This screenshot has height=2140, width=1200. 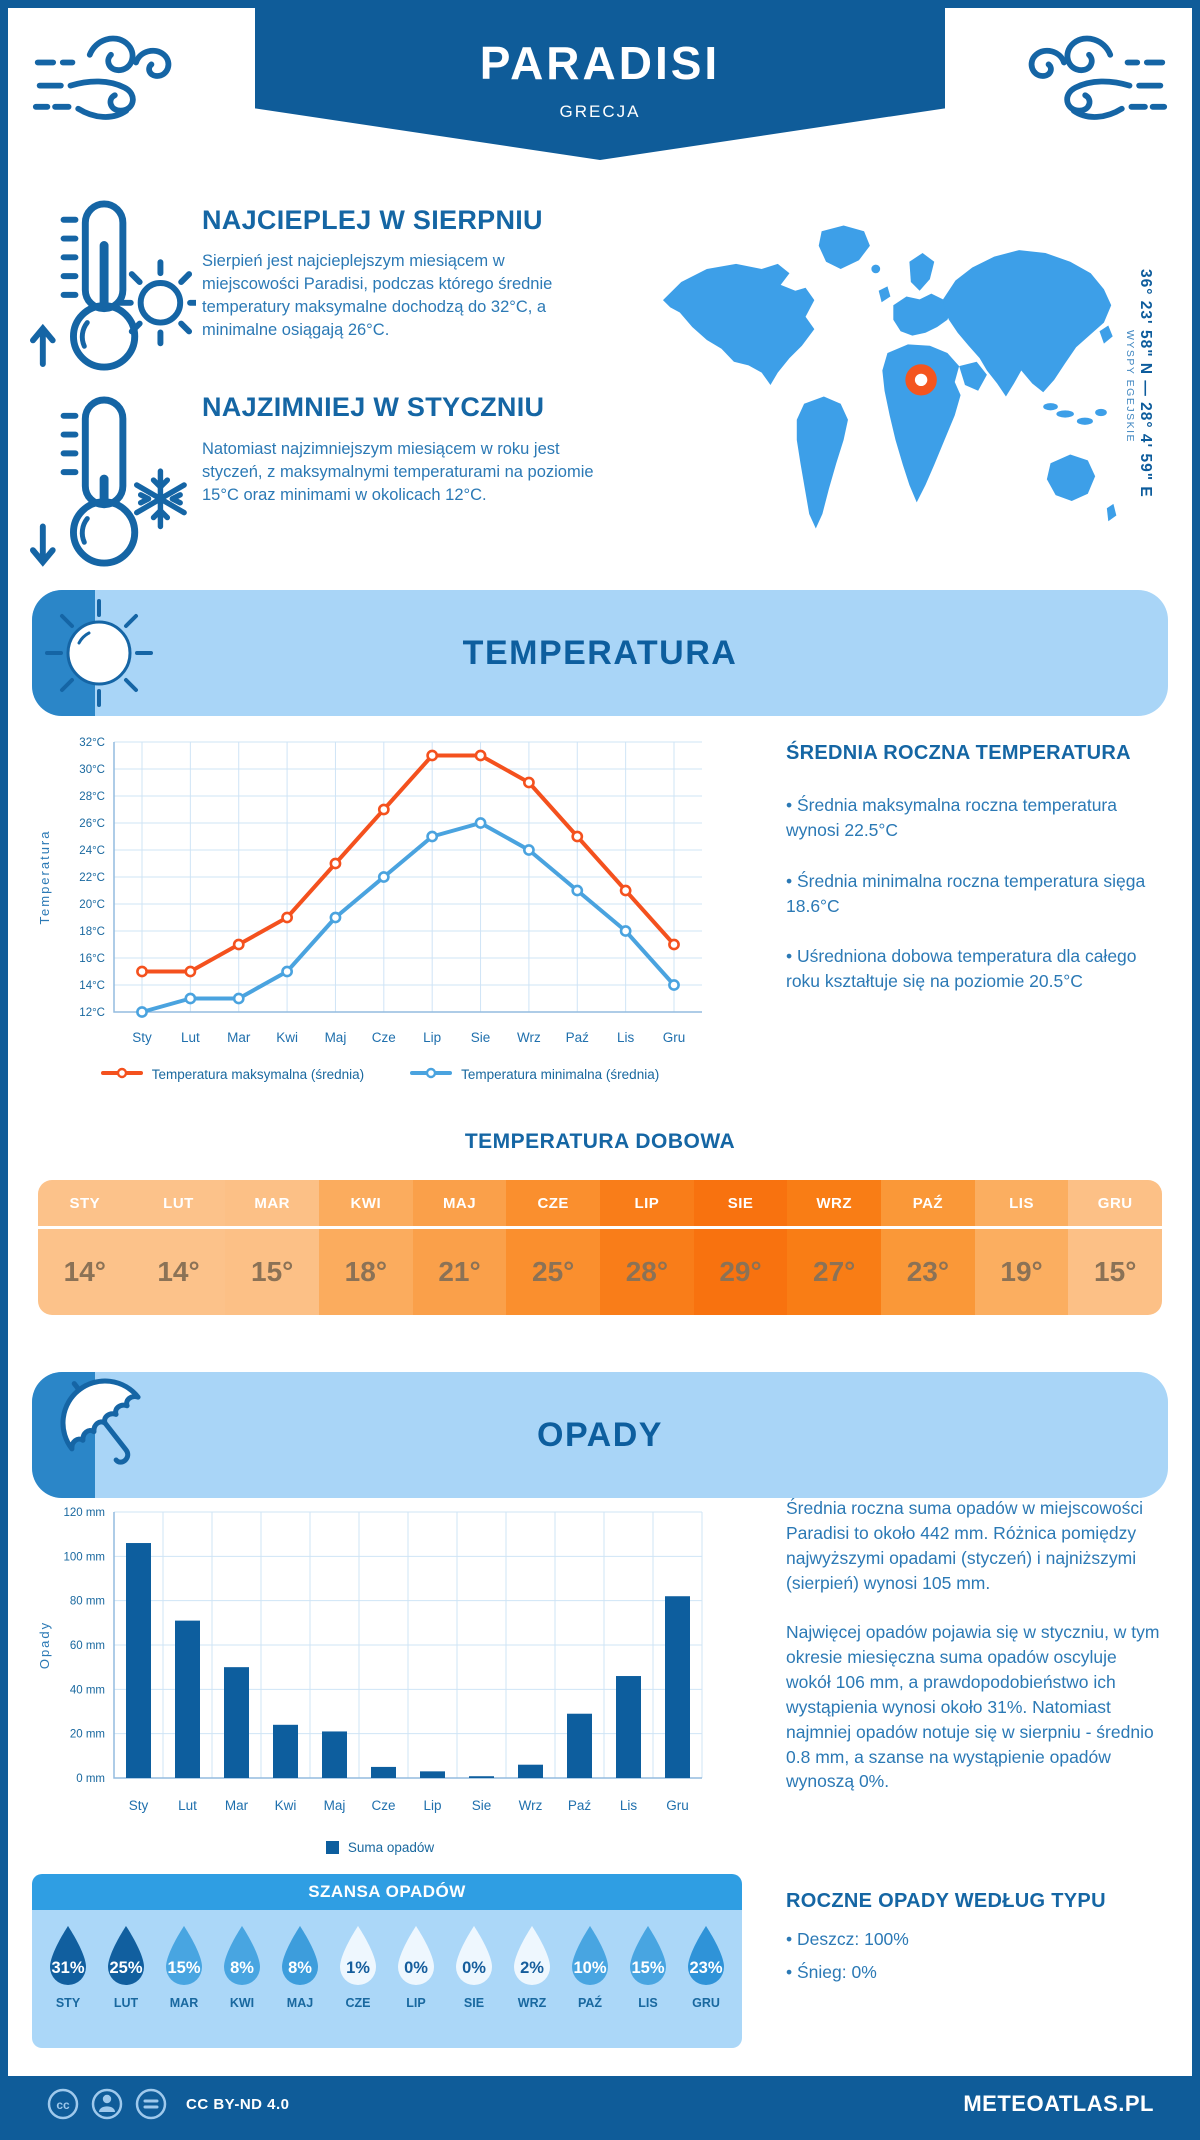 What do you see at coordinates (1145, 383) in the screenshot?
I see `geo-coordinates: 36° 23' 58" N — 28° 4' 59" E` at bounding box center [1145, 383].